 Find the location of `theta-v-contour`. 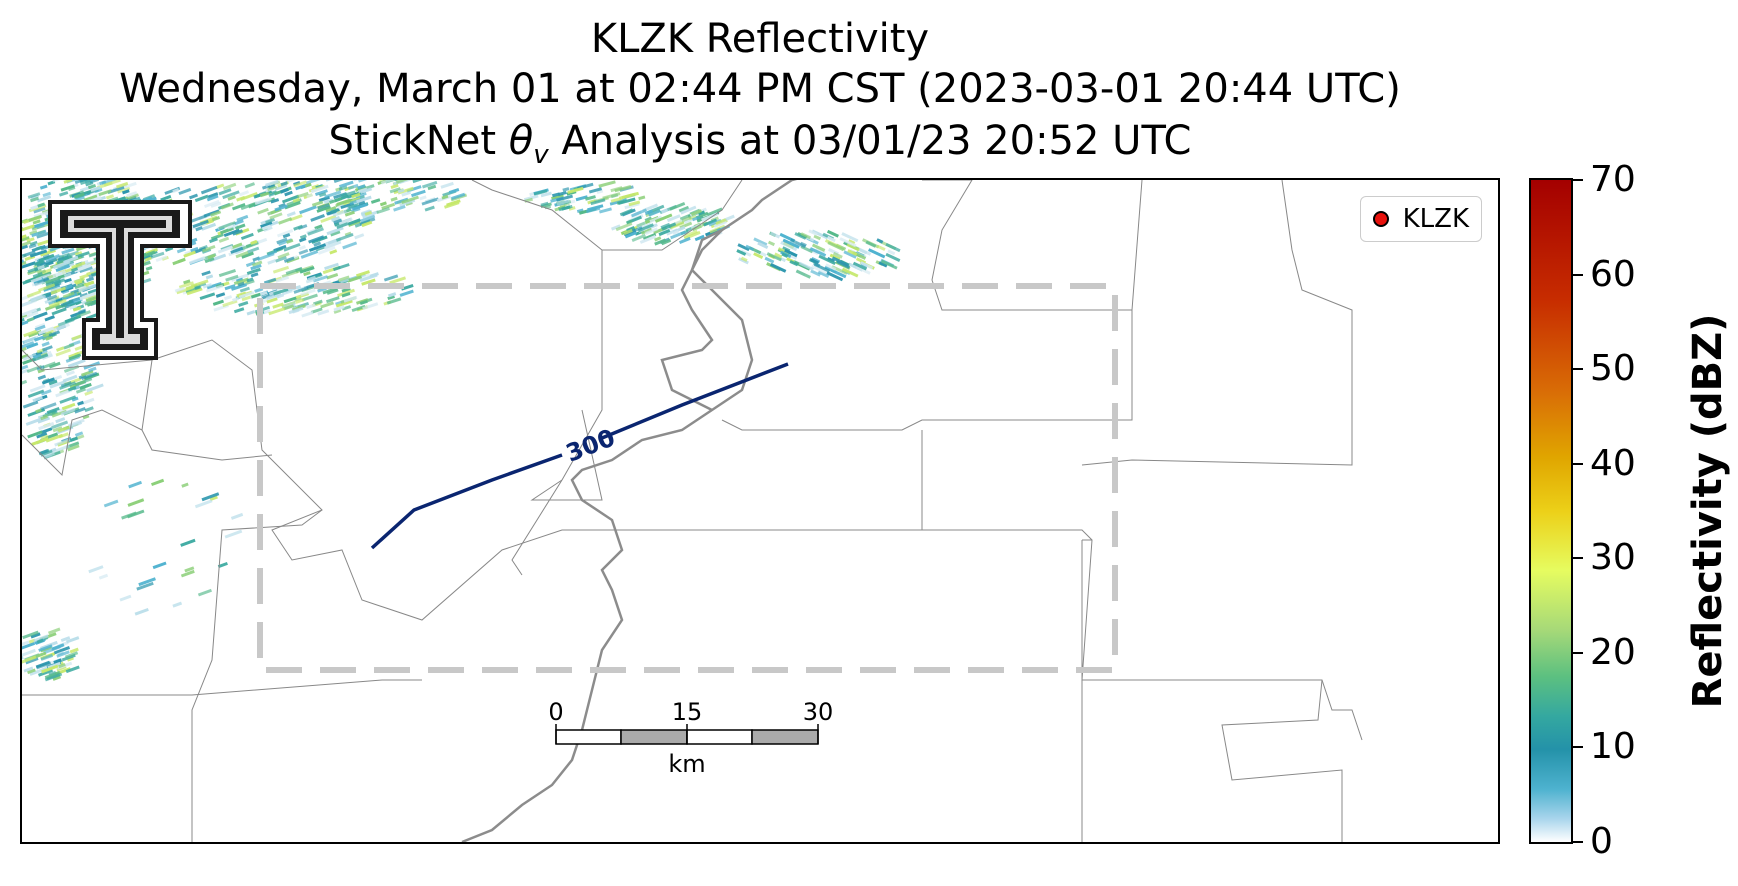

theta-v-contour is located at coordinates (695, 401).